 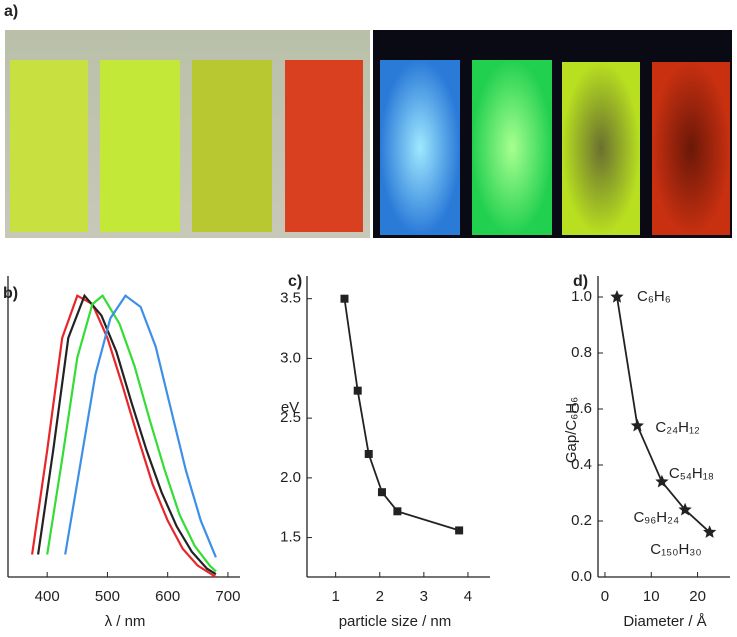 What do you see at coordinates (395, 621) in the screenshot?
I see `x-axis-label: particle size / nm` at bounding box center [395, 621].